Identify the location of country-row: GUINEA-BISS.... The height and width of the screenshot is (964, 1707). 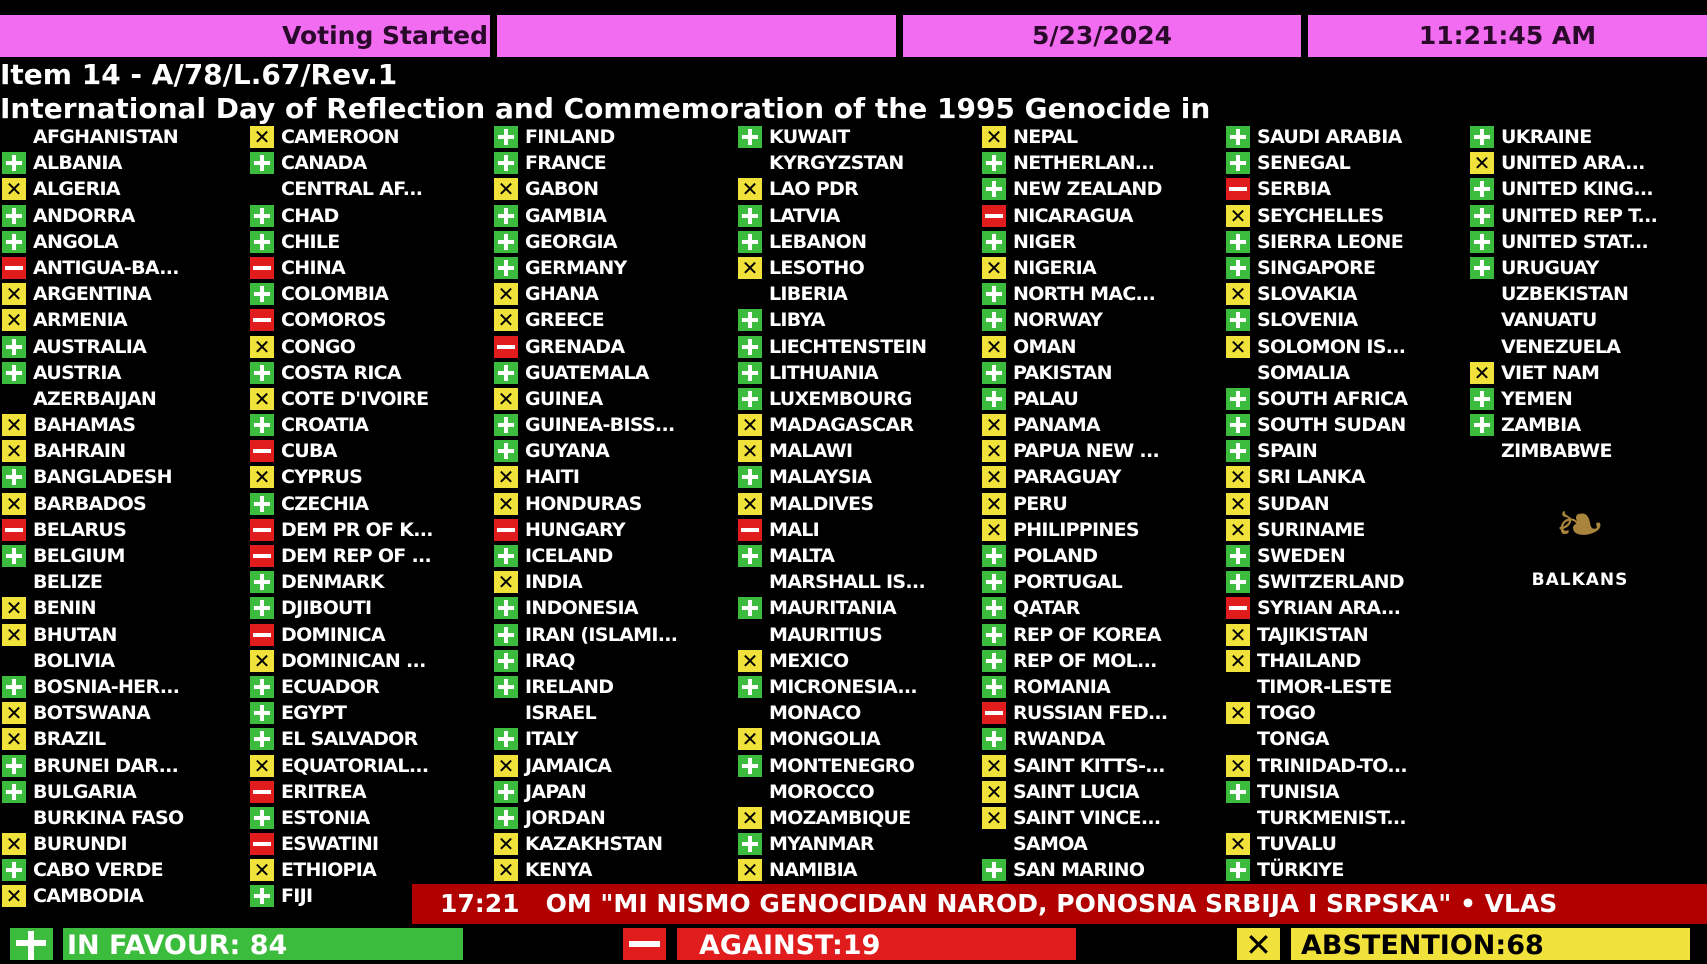
(614, 425).